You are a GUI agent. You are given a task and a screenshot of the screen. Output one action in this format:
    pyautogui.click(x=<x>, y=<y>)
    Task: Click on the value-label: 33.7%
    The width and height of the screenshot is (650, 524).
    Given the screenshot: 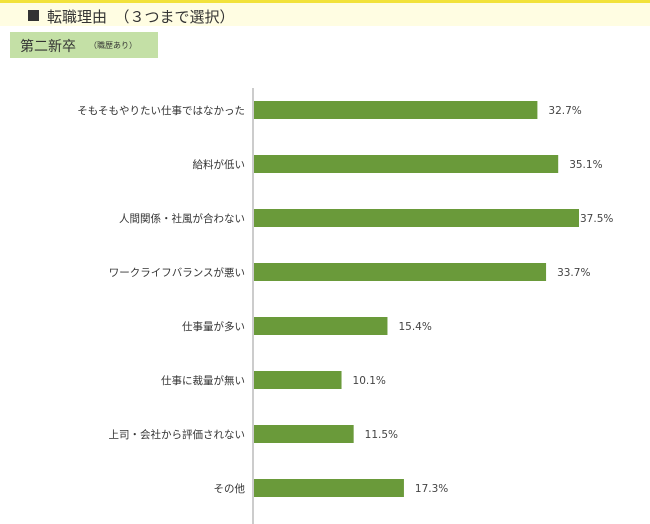 What is the action you would take?
    pyautogui.click(x=573, y=273)
    